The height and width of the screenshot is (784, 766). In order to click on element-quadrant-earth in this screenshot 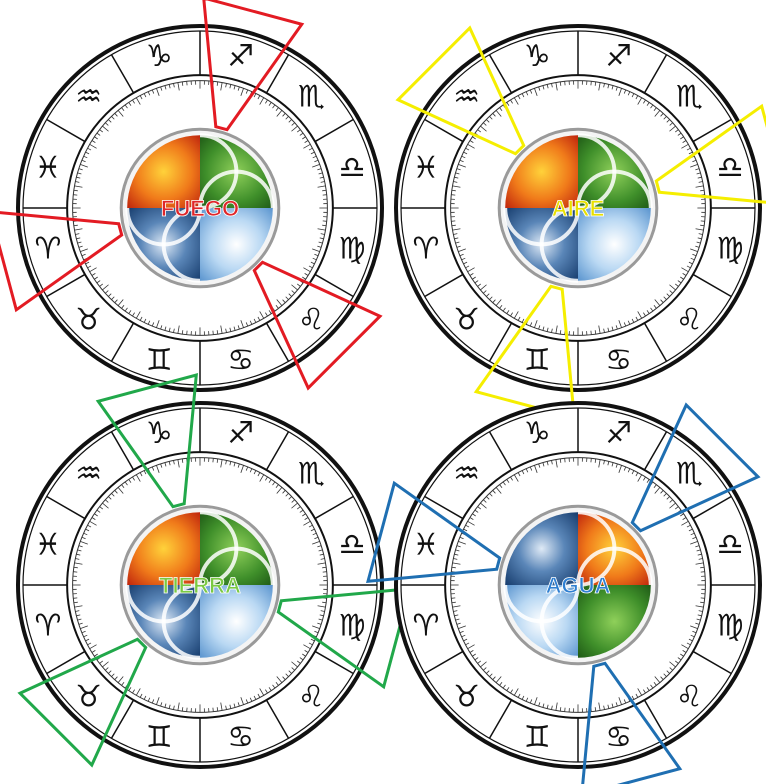, I will do `click(614, 621)`.